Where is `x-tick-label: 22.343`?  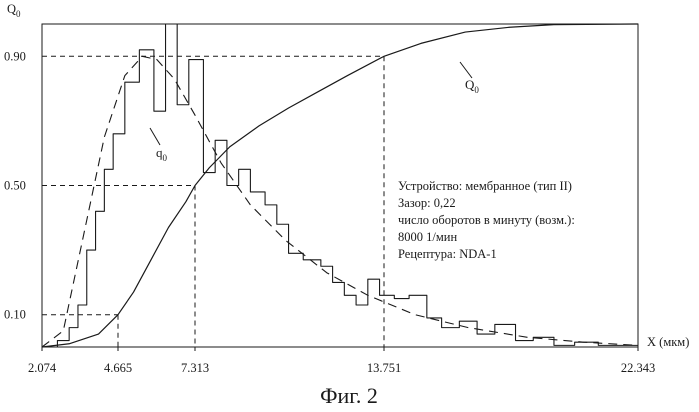
x-tick-label: 22.343 is located at coordinates (638, 368).